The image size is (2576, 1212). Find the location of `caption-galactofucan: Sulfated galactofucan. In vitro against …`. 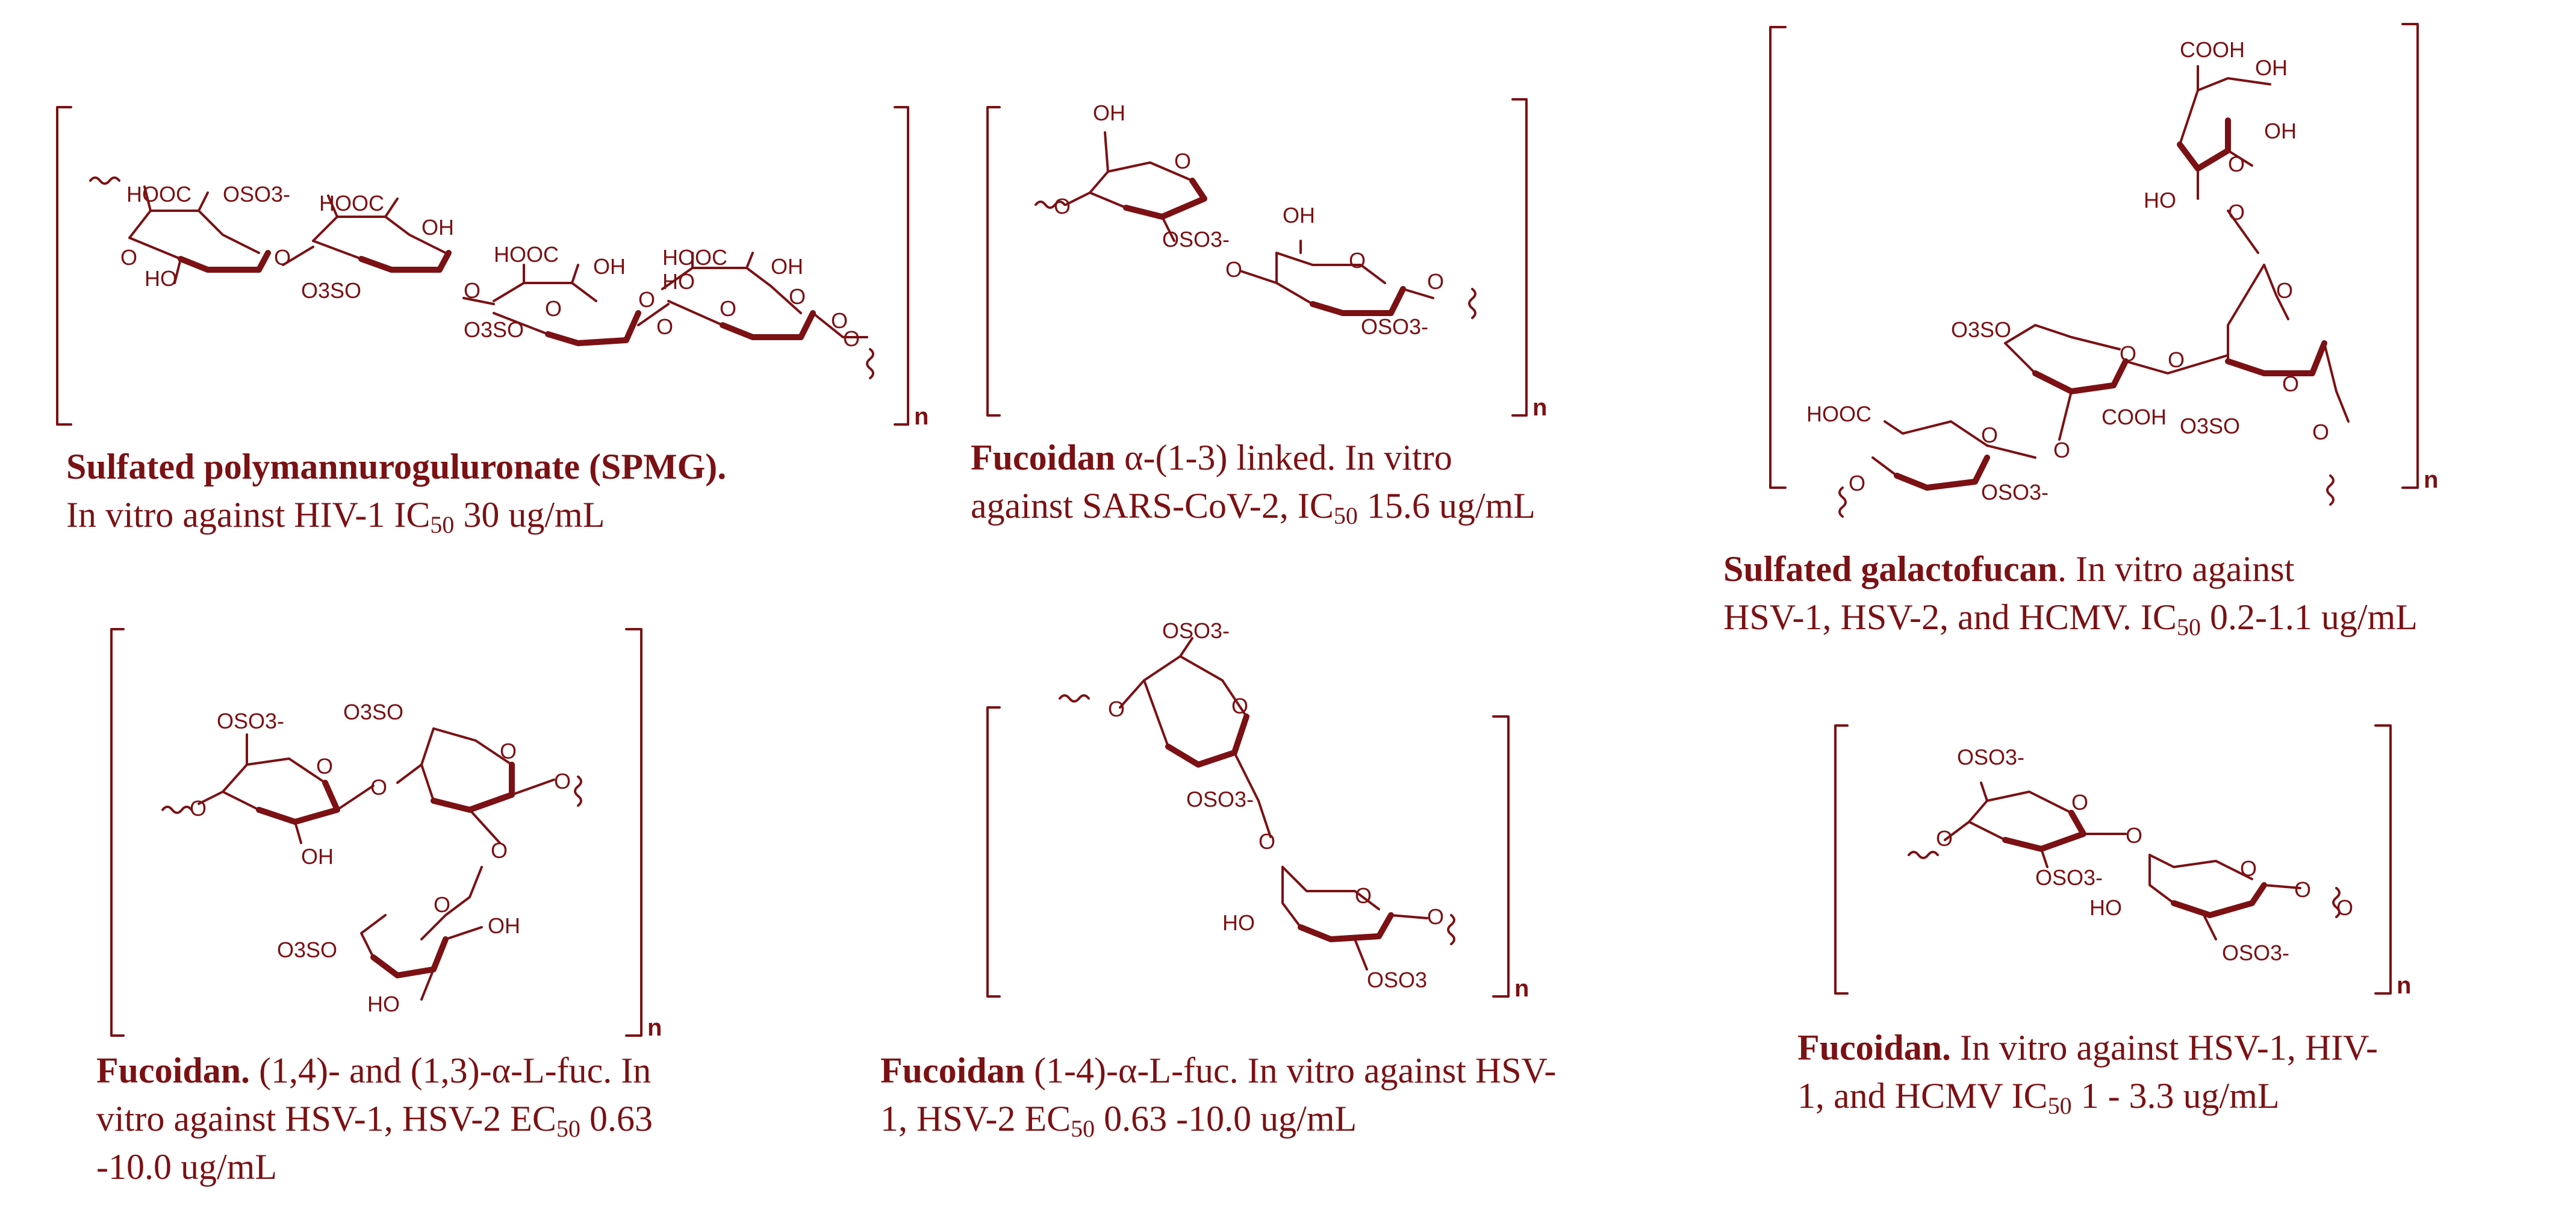

caption-galactofucan: Sulfated galactofucan. In vitro against … is located at coordinates (2071, 595).